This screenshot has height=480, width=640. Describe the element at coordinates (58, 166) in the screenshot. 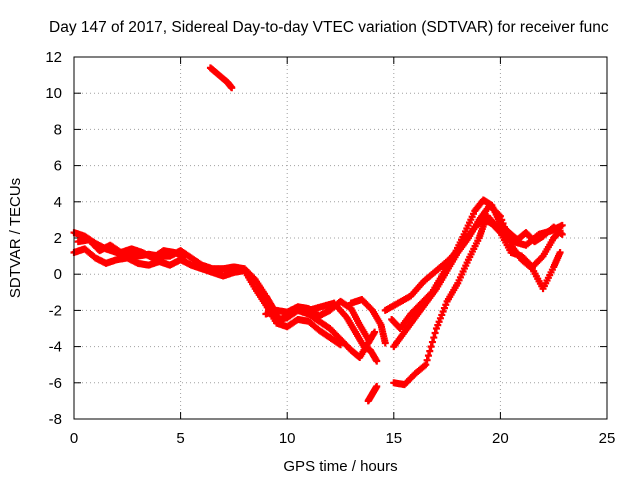

I see `y-tick-label: 6` at that location.